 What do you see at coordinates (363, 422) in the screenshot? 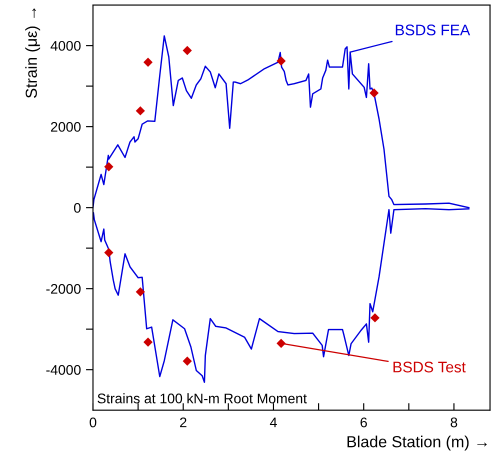
I see `x-tick-label: 6` at bounding box center [363, 422].